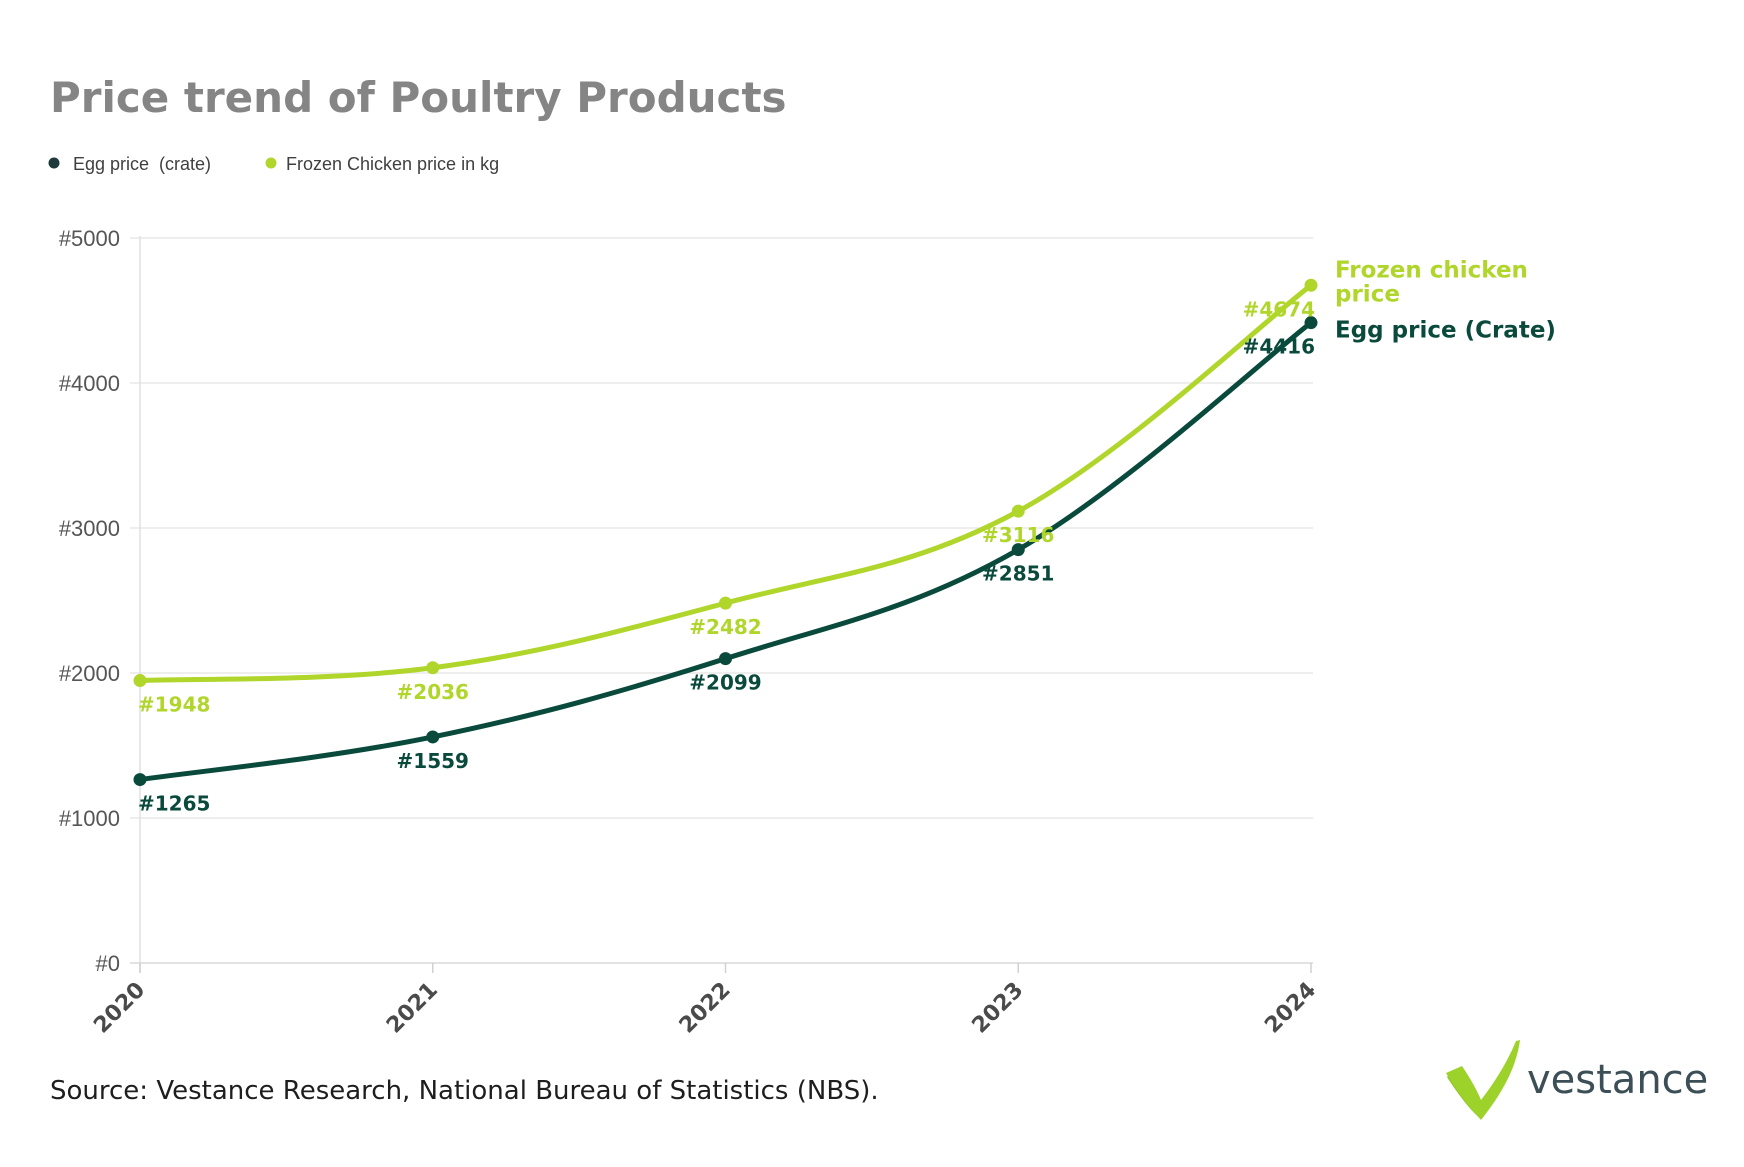  I want to click on y-tick-label: #0, so click(108, 963).